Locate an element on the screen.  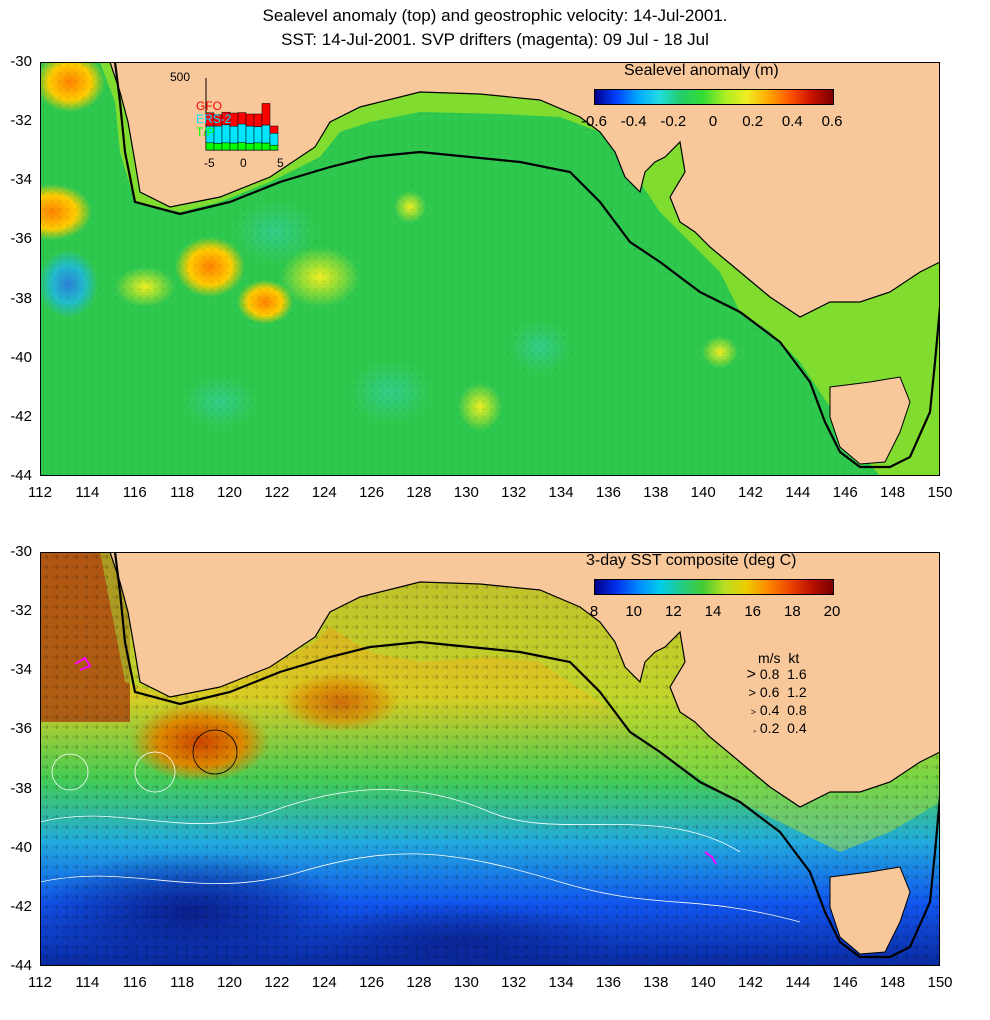
colorbar-tick: 16 is located at coordinates (752, 611).